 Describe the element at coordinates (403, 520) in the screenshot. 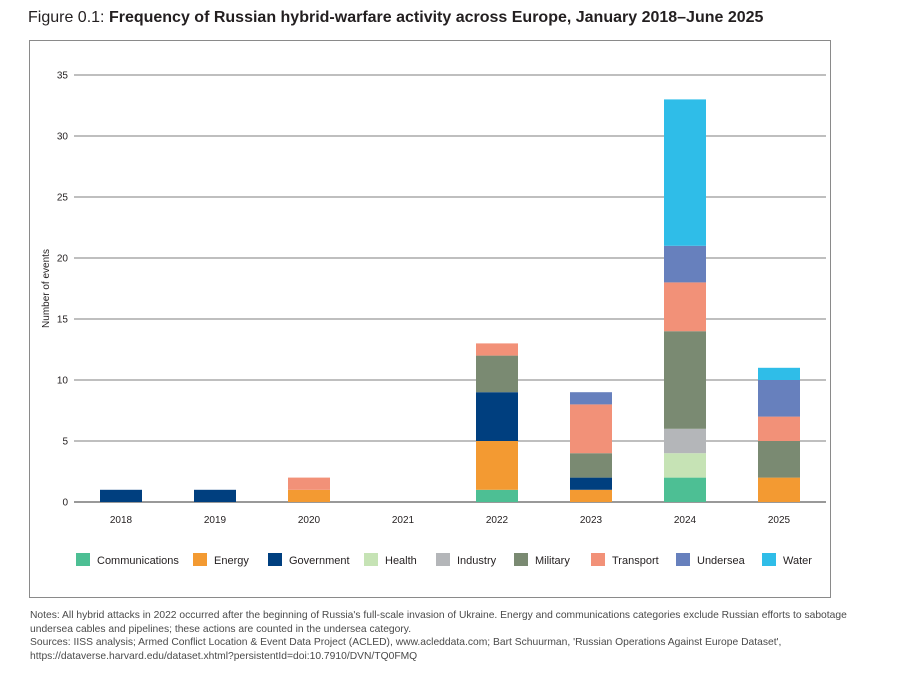

I see `x-tick-label: 2021` at that location.